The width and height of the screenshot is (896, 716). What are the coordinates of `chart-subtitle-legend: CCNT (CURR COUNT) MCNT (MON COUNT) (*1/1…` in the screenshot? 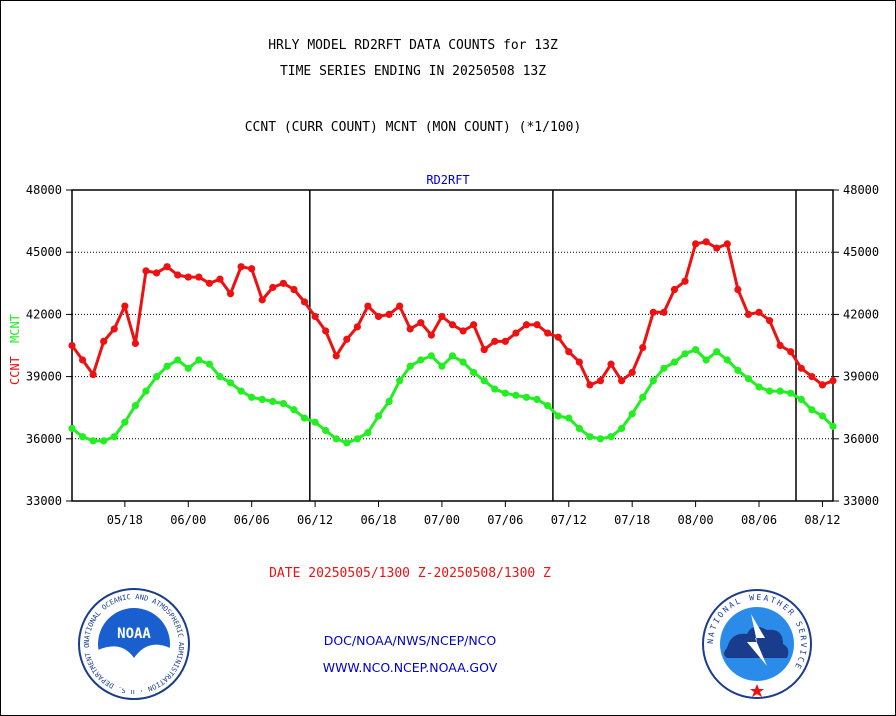 It's located at (413, 127).